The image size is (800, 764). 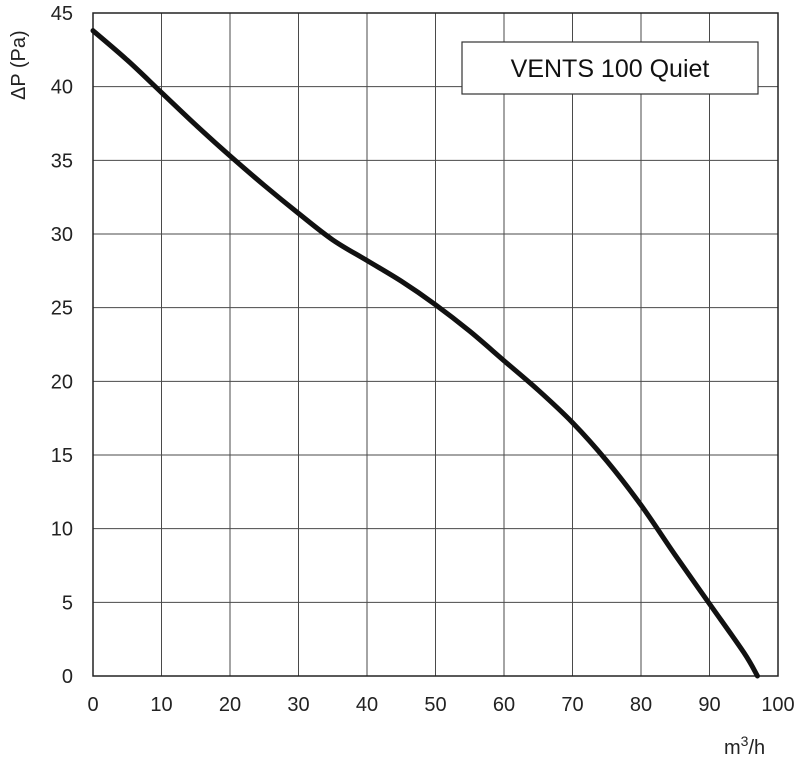 I want to click on y-tick-label-35: 35, so click(x=62, y=161).